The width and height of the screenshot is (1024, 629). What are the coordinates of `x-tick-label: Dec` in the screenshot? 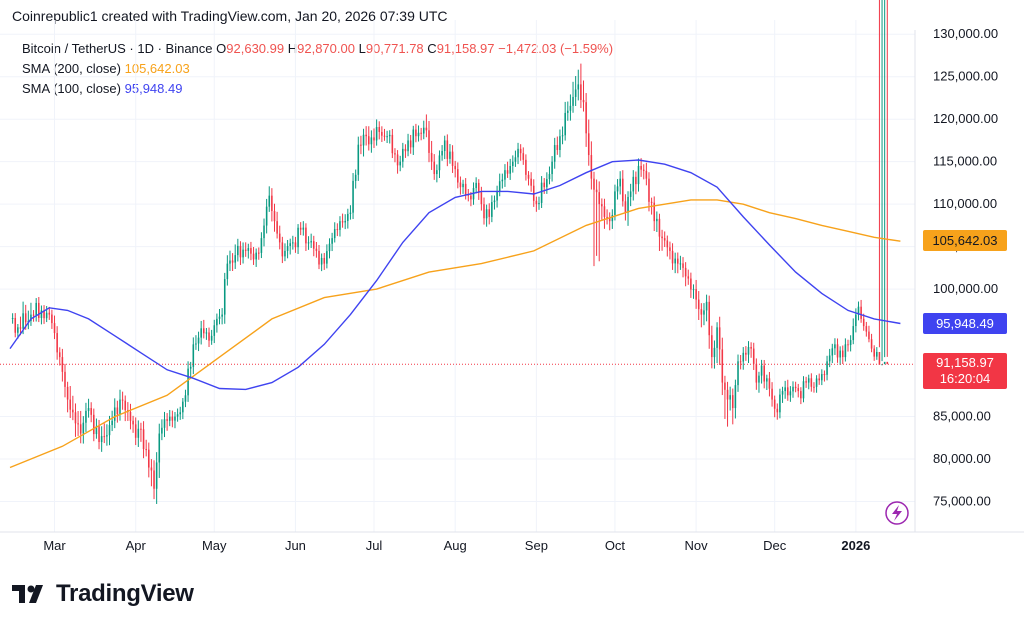 It's located at (775, 545).